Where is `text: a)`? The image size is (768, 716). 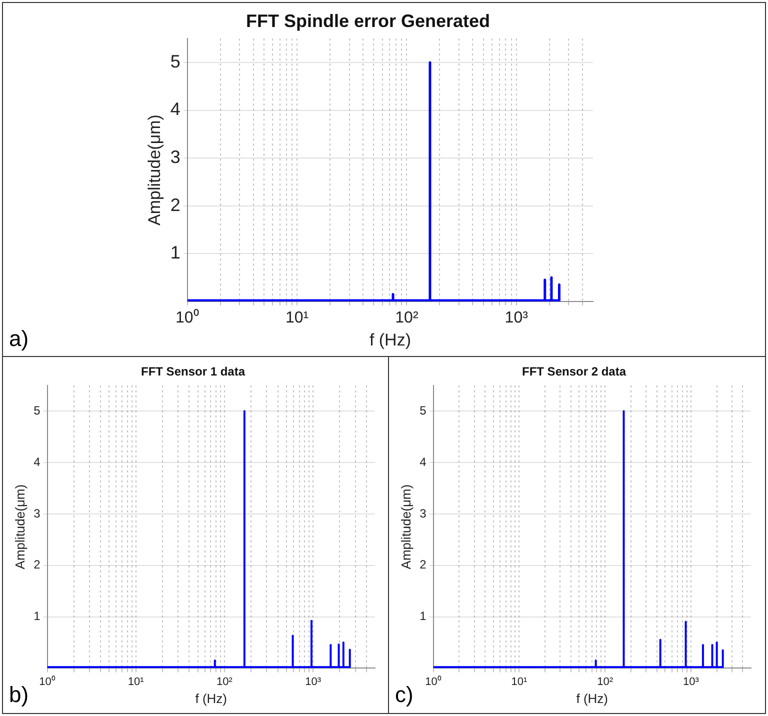 text: a) is located at coordinates (19, 339).